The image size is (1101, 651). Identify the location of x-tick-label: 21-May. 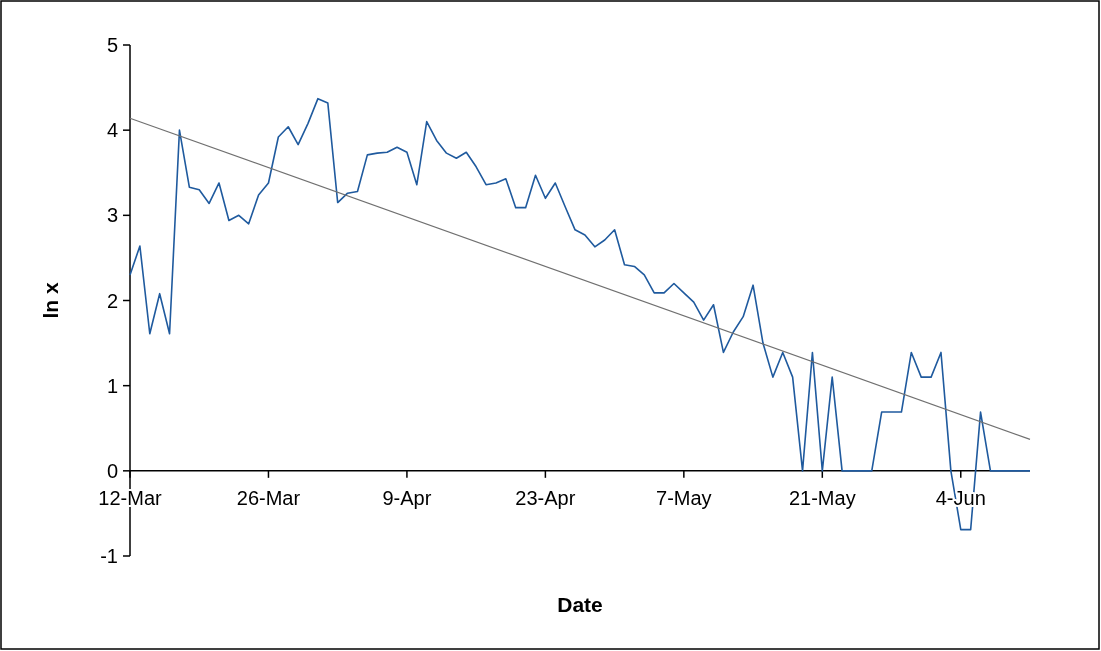
(822, 497).